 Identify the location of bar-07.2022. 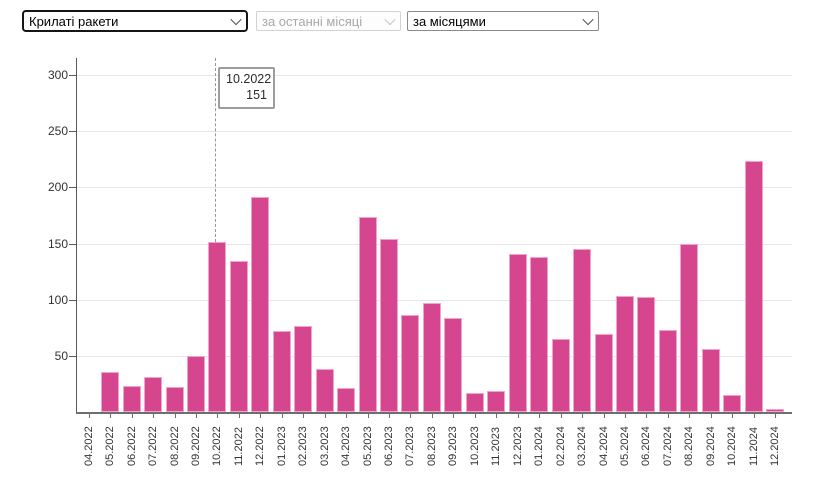
(153, 394).